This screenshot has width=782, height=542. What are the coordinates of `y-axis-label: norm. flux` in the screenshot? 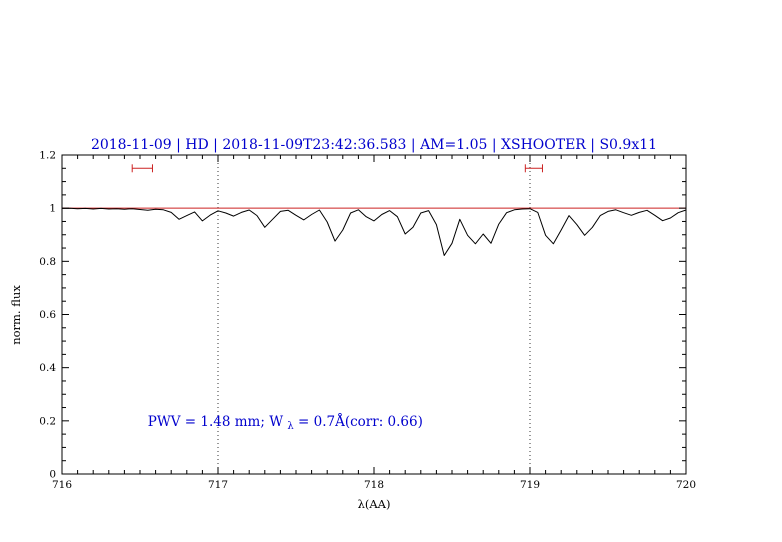 It's located at (16, 315).